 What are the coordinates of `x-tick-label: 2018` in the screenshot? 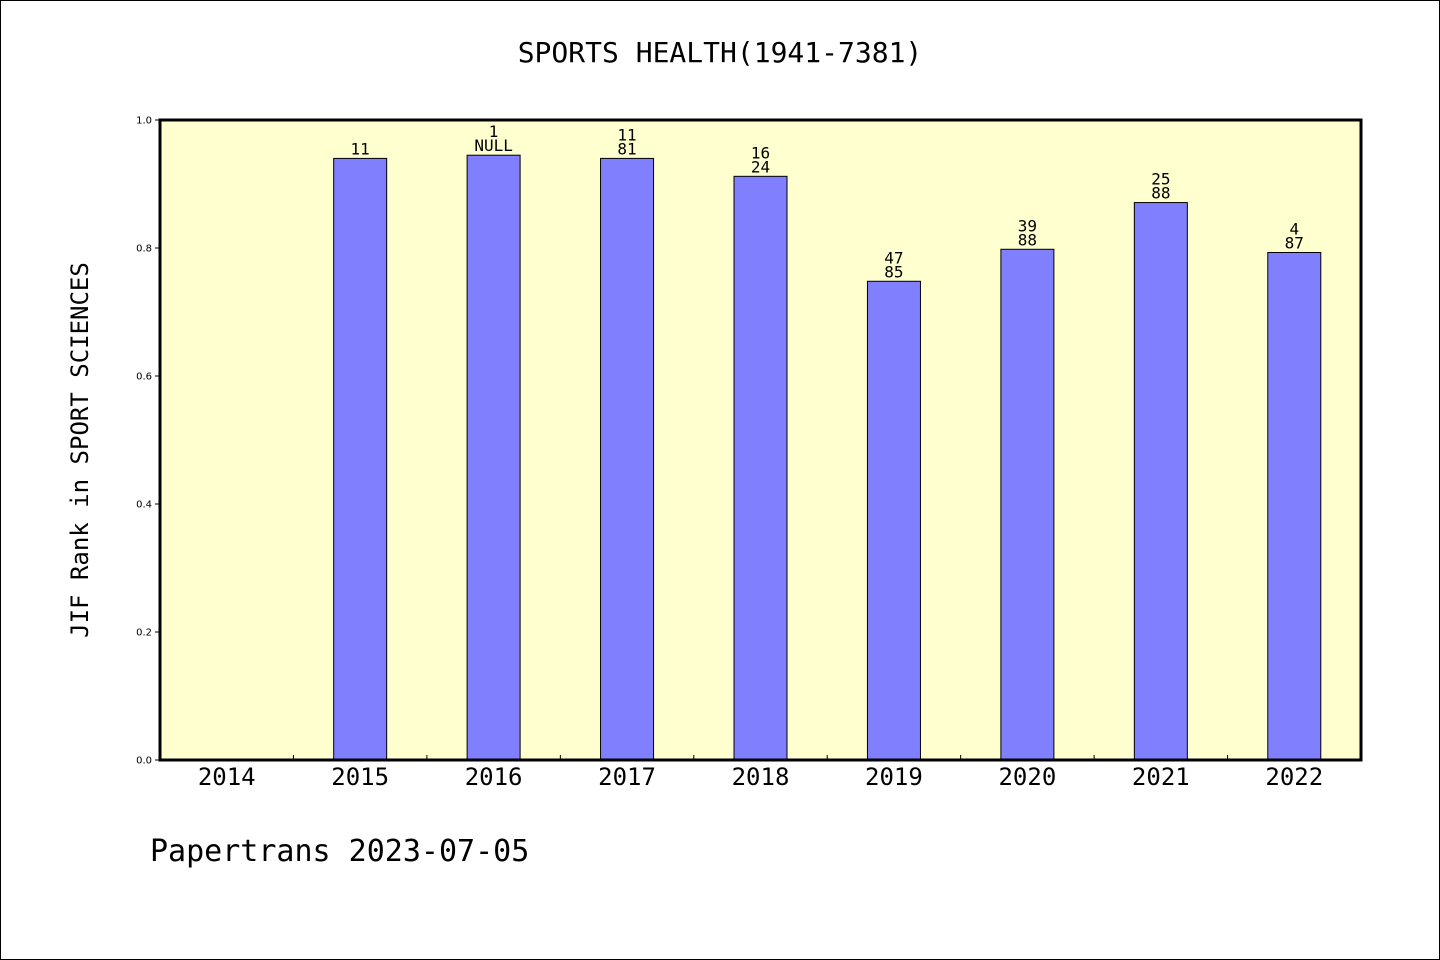 It's located at (761, 777).